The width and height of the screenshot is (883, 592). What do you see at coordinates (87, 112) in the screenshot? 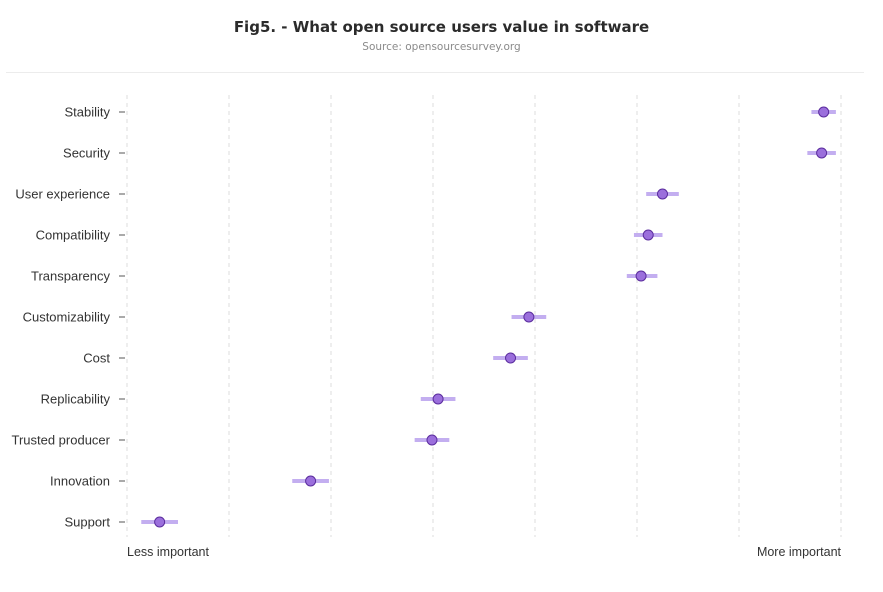
I see `y-tick-label: Stability` at bounding box center [87, 112].